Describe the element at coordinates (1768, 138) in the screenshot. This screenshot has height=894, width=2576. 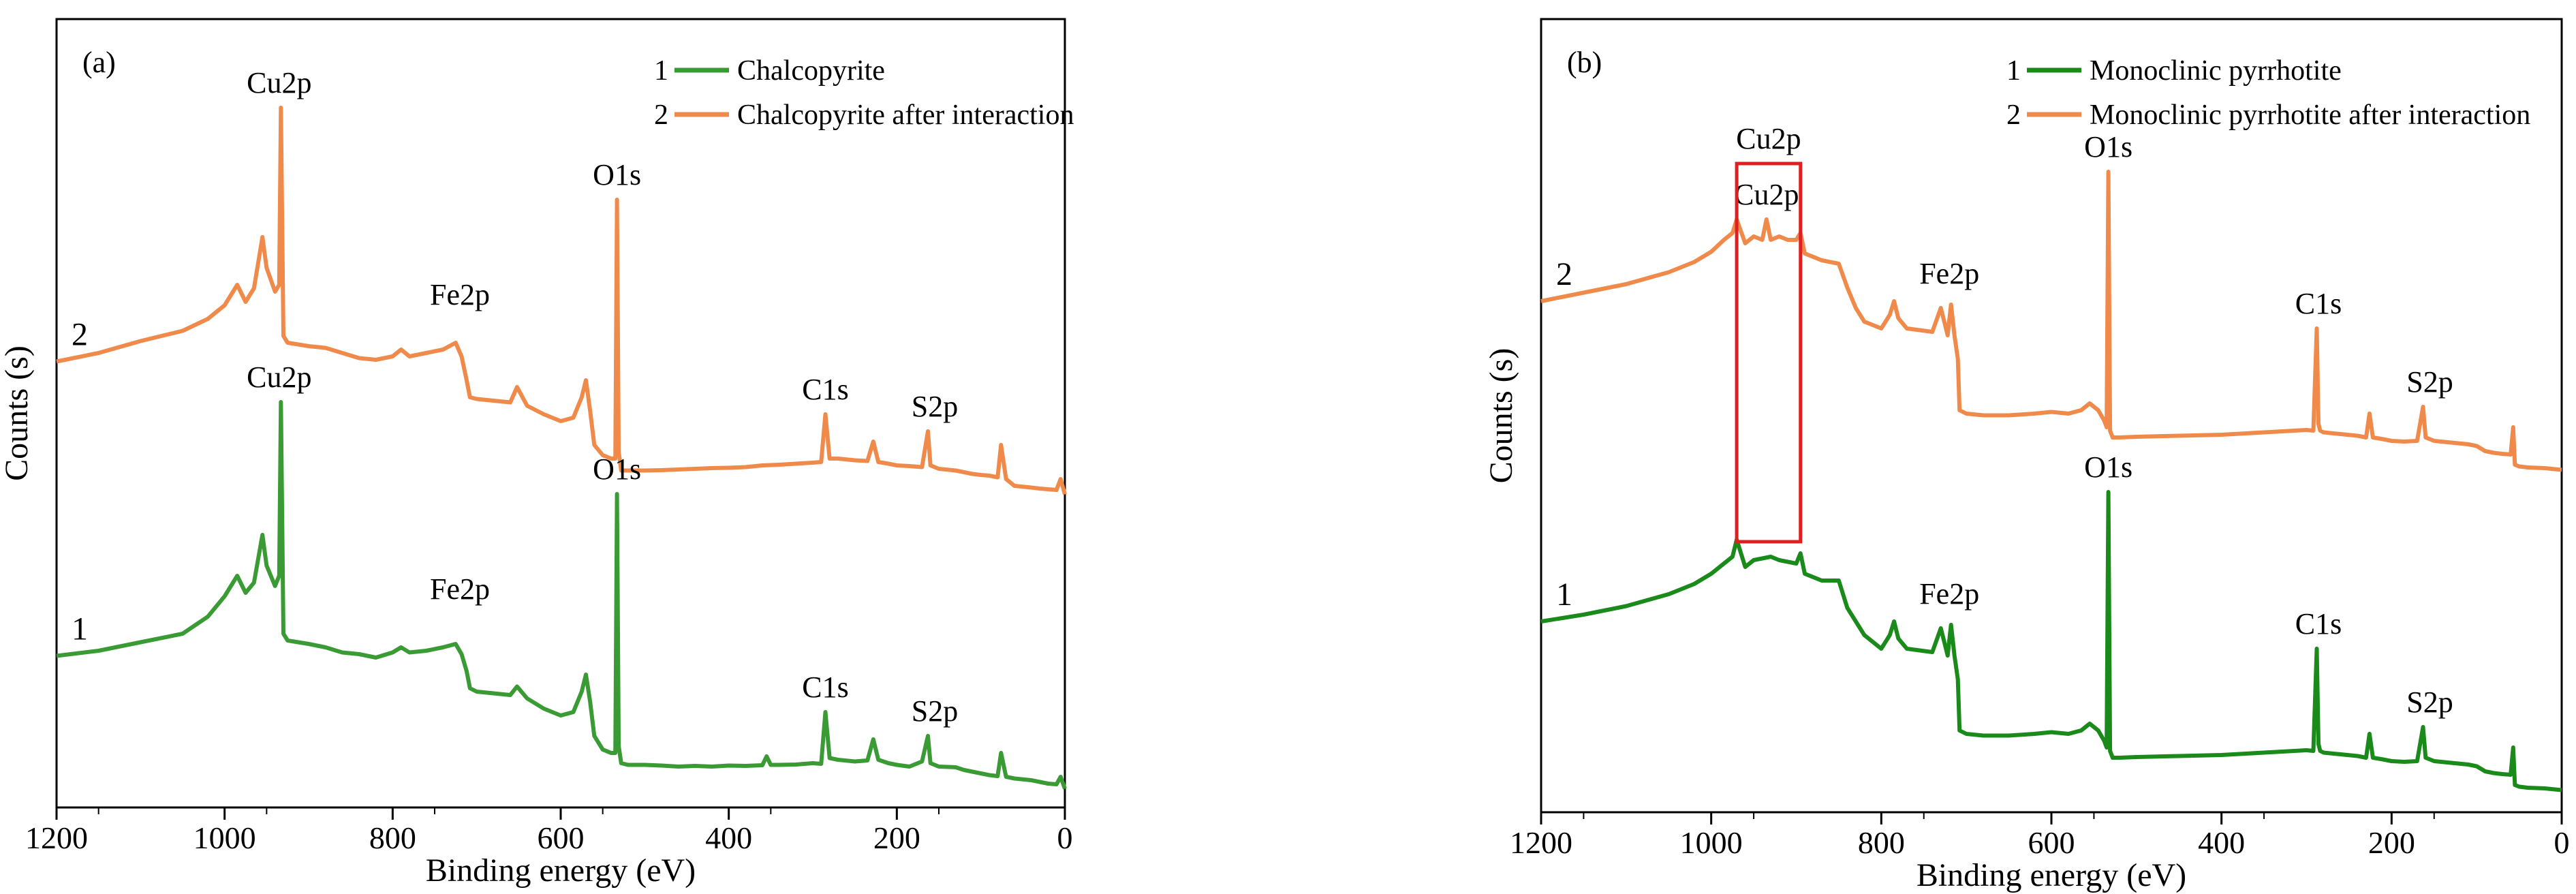
I see `peak-label-cu2p-box: Cu2p` at that location.